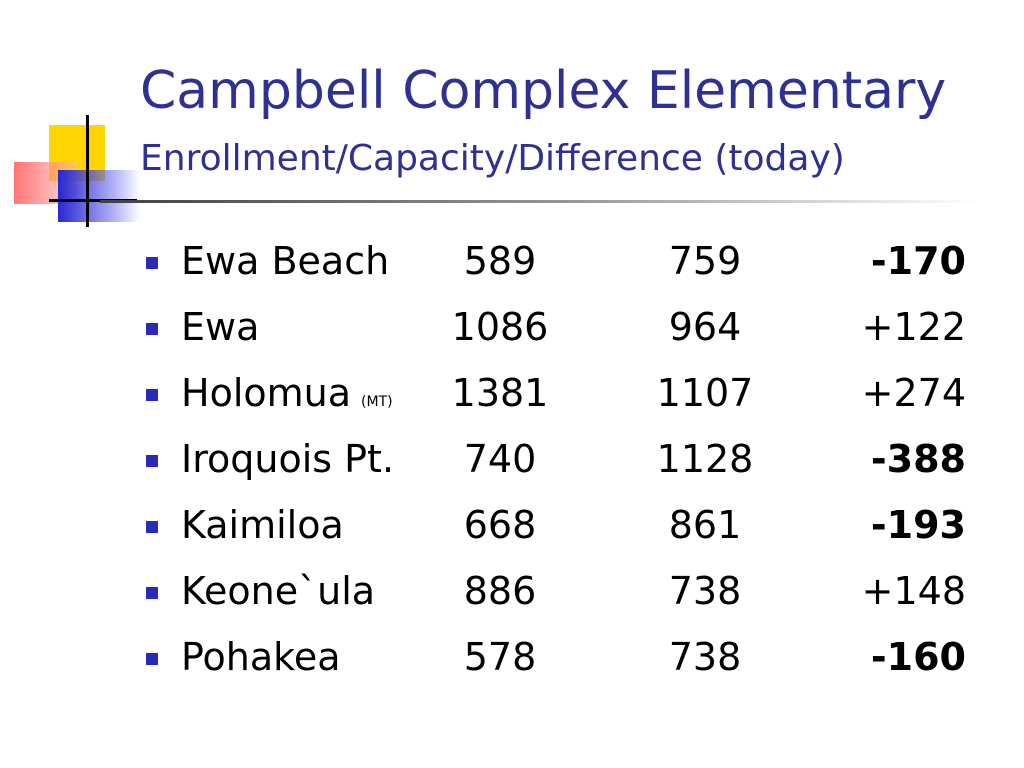 The width and height of the screenshot is (1024, 768). What do you see at coordinates (492, 158) in the screenshot?
I see `slide-subtitle: Enrollment/Capacity/Difference (today)` at bounding box center [492, 158].